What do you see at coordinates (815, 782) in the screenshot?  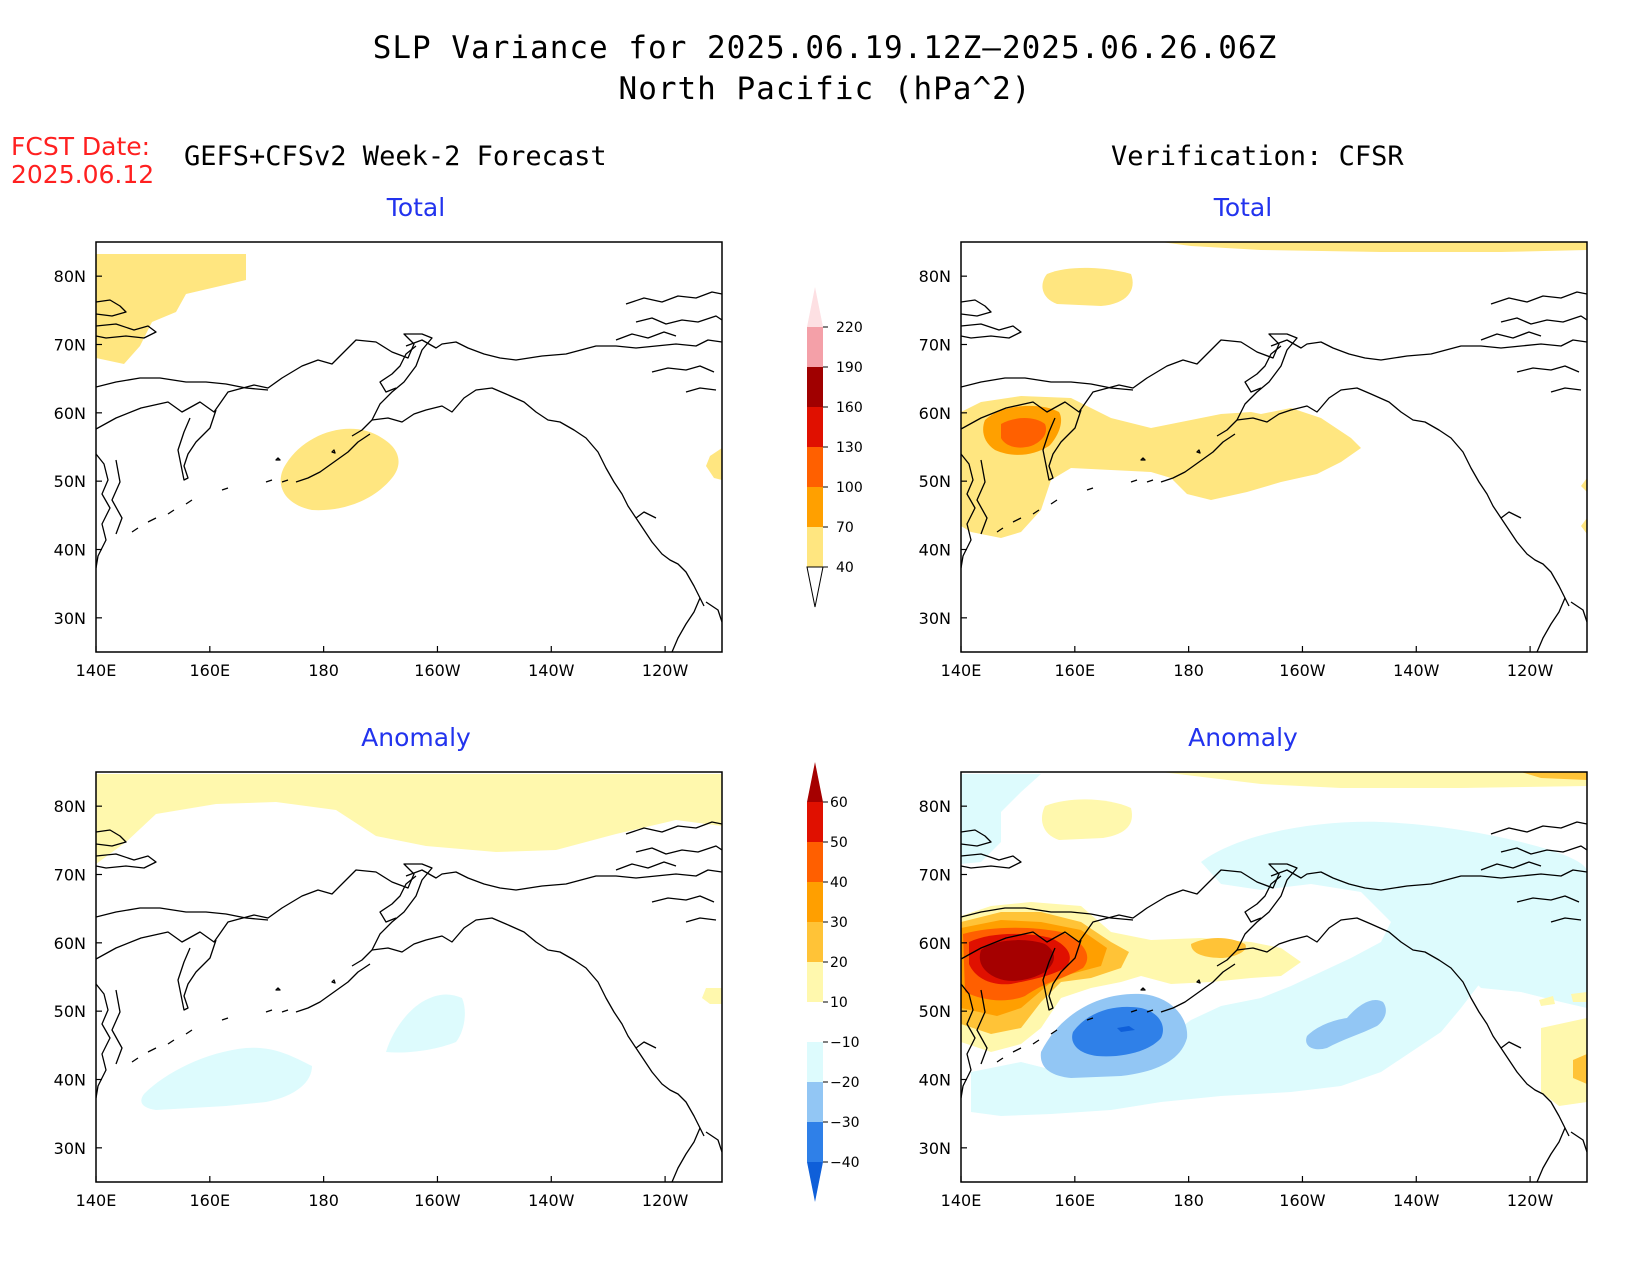 I see `anomaly-colorbar-top-tip` at bounding box center [815, 782].